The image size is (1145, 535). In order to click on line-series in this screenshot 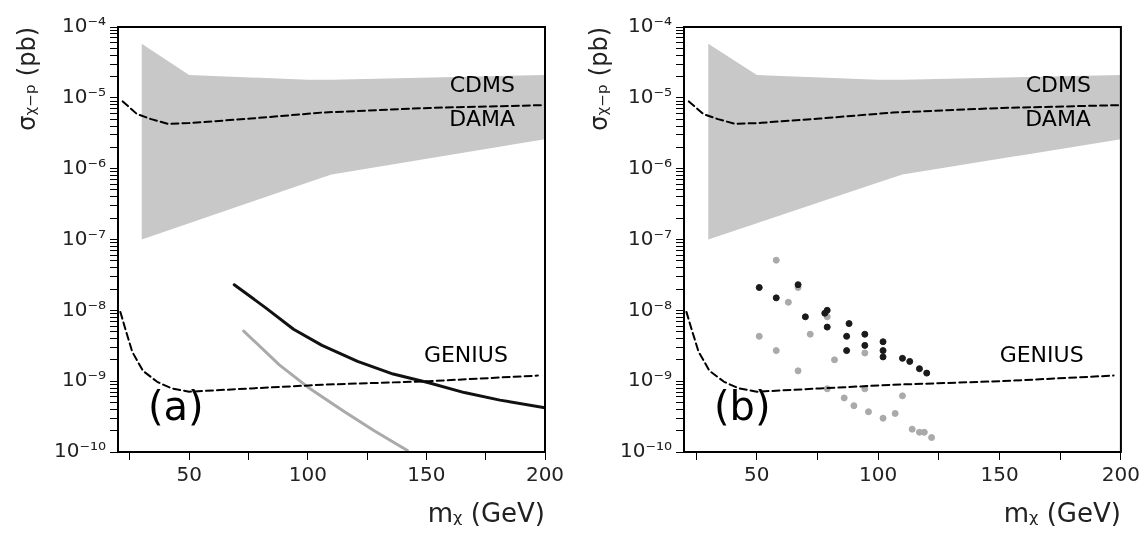, I will do `click(333, 112)`.